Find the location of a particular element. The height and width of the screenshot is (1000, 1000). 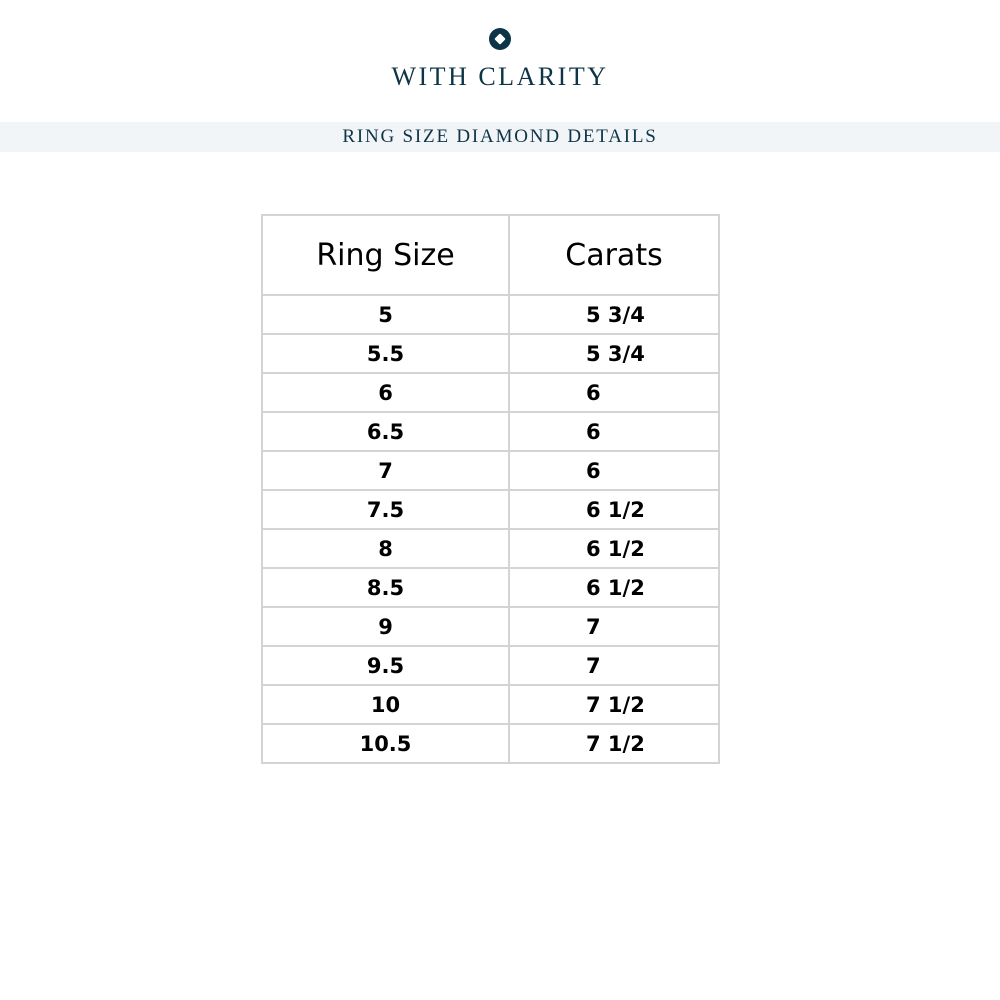

table-row: 6.5 6 is located at coordinates (490, 431).